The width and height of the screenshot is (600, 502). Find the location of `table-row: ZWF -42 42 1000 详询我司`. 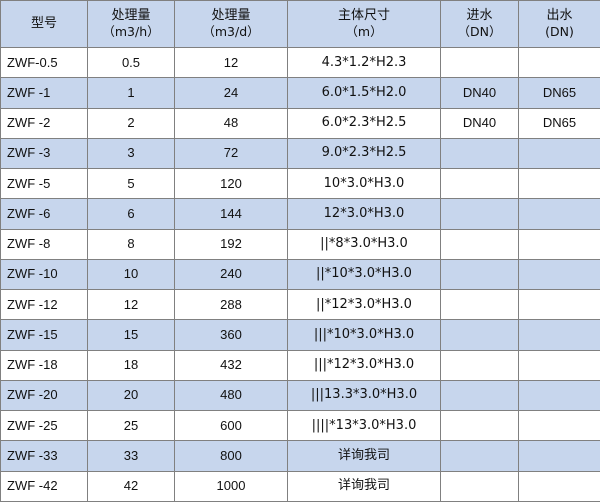

table-row: ZWF -42 42 1000 详询我司 is located at coordinates (300, 486).